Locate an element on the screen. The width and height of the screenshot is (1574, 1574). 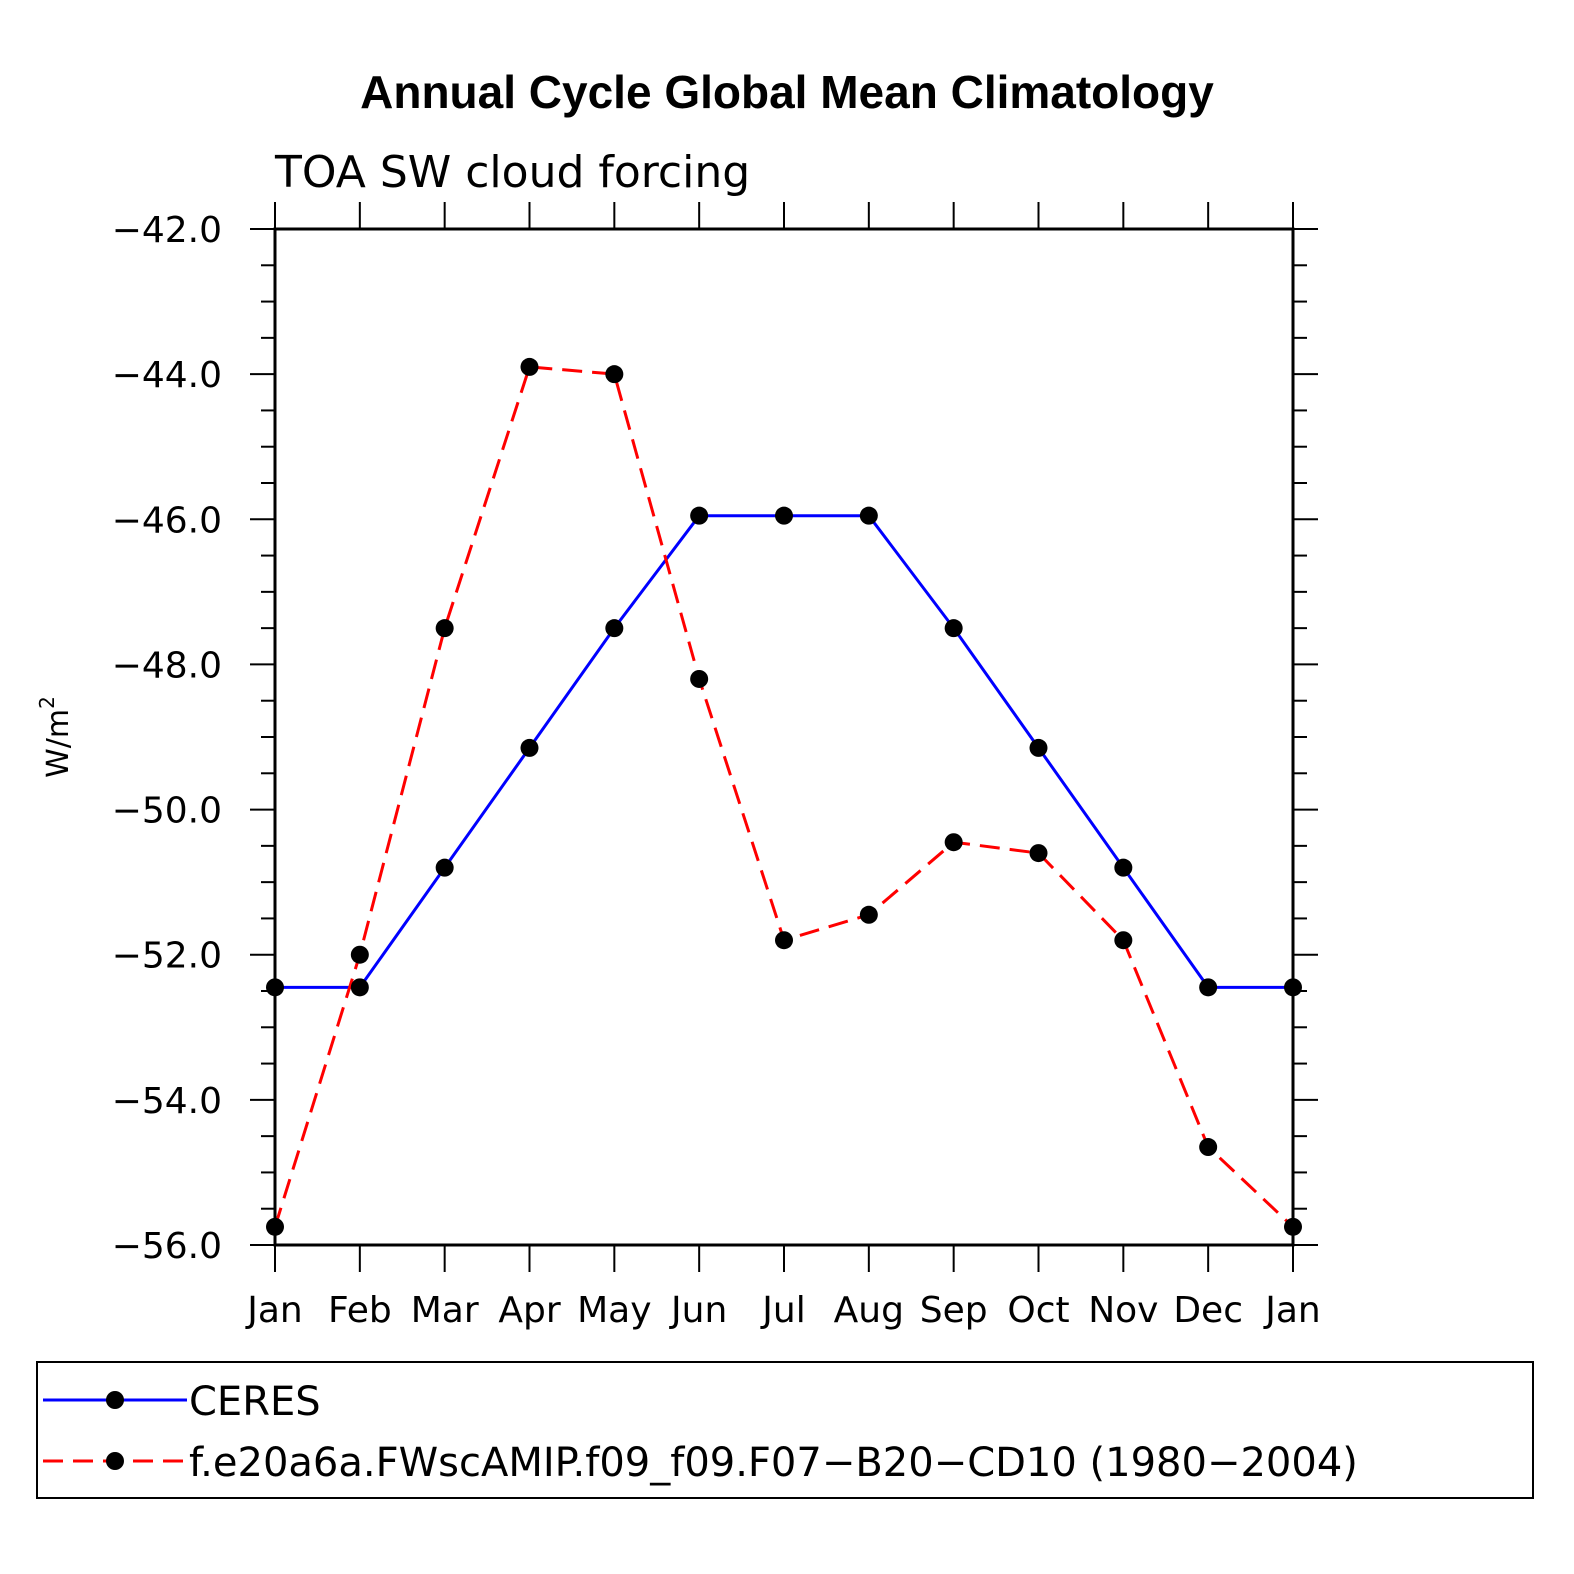
x-tick-label: Mar is located at coordinates (445, 1310).